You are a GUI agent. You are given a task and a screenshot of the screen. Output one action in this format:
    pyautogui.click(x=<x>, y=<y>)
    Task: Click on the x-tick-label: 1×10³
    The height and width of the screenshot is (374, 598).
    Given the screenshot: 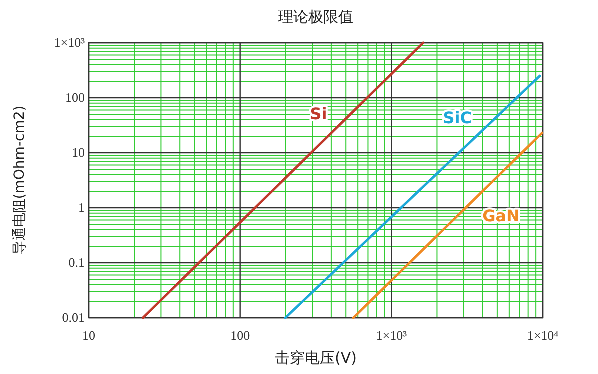 What is the action you would take?
    pyautogui.click(x=392, y=335)
    